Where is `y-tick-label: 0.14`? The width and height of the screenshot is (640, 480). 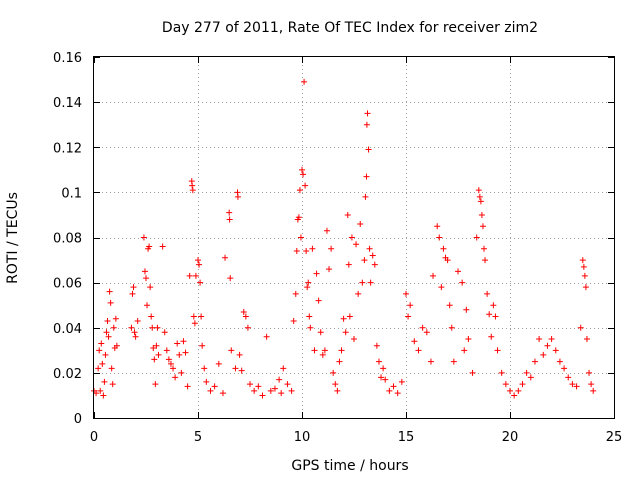
y-tick-label: 0.14 is located at coordinates (67, 103).